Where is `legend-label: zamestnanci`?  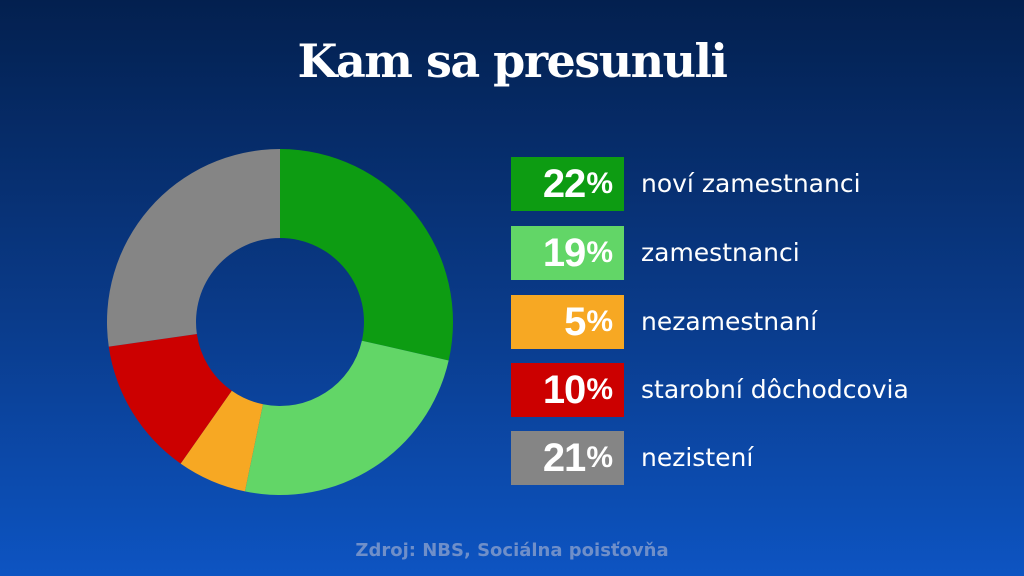
legend-label: zamestnanci is located at coordinates (720, 252).